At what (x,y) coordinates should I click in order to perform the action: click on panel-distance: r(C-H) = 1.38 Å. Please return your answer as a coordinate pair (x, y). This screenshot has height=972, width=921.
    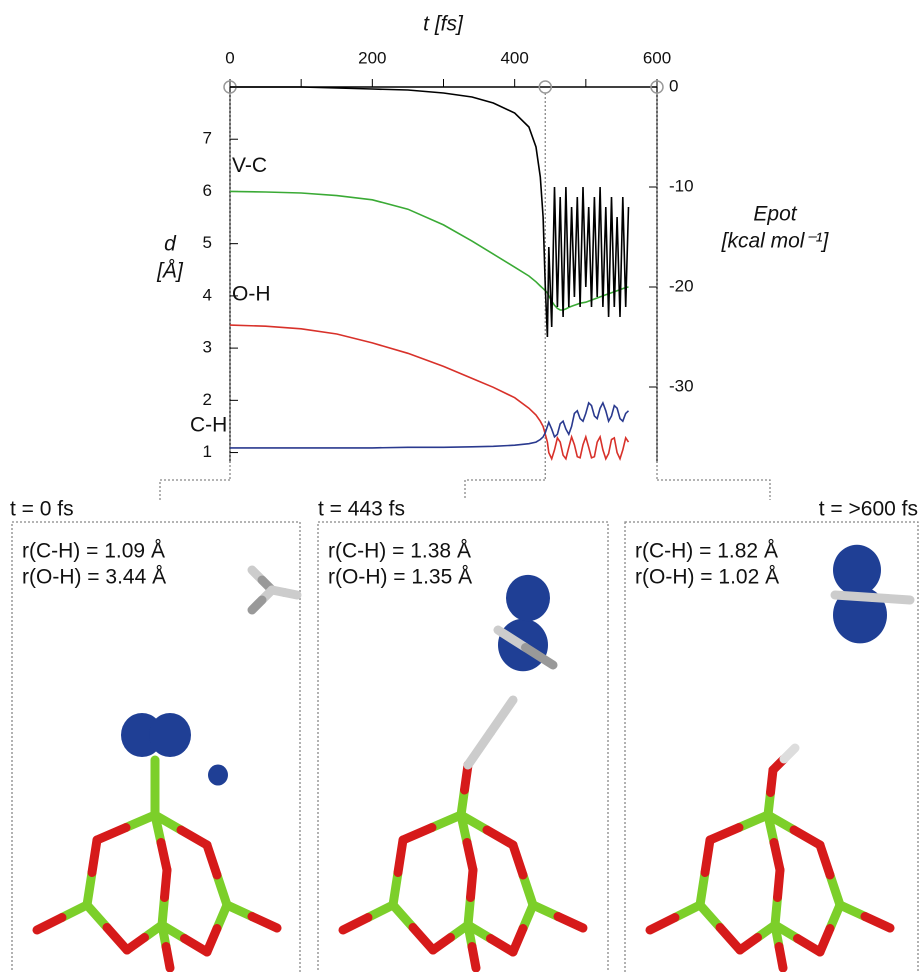
    Looking at the image, I should click on (399, 551).